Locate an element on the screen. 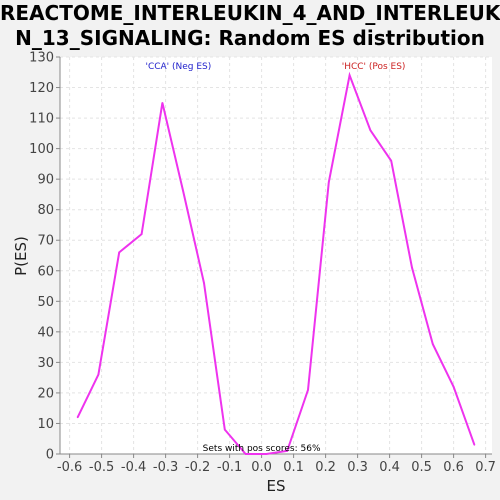  x-tick-label: -0.5 is located at coordinates (101, 467).